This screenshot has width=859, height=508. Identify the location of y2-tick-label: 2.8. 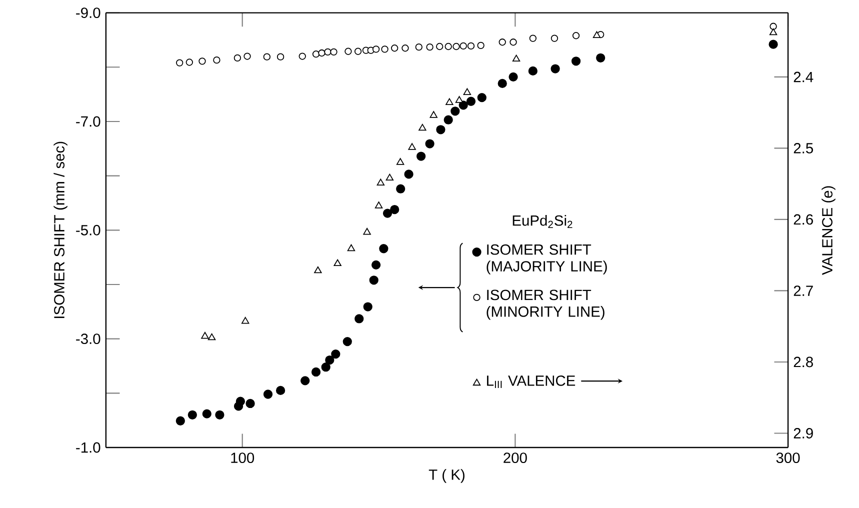
(803, 362).